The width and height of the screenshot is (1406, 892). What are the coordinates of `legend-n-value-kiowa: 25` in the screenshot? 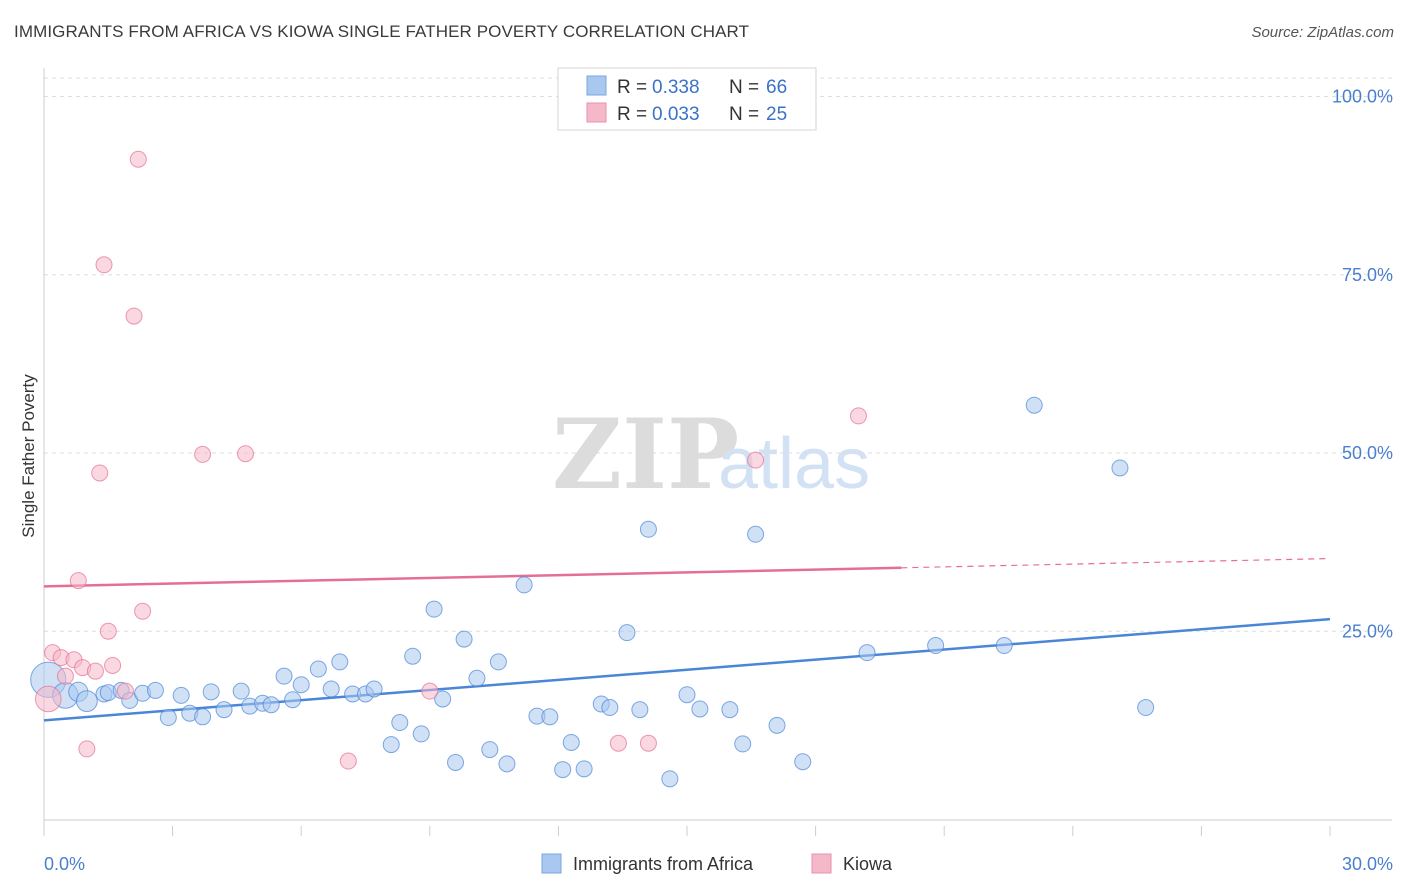 It's located at (776, 114).